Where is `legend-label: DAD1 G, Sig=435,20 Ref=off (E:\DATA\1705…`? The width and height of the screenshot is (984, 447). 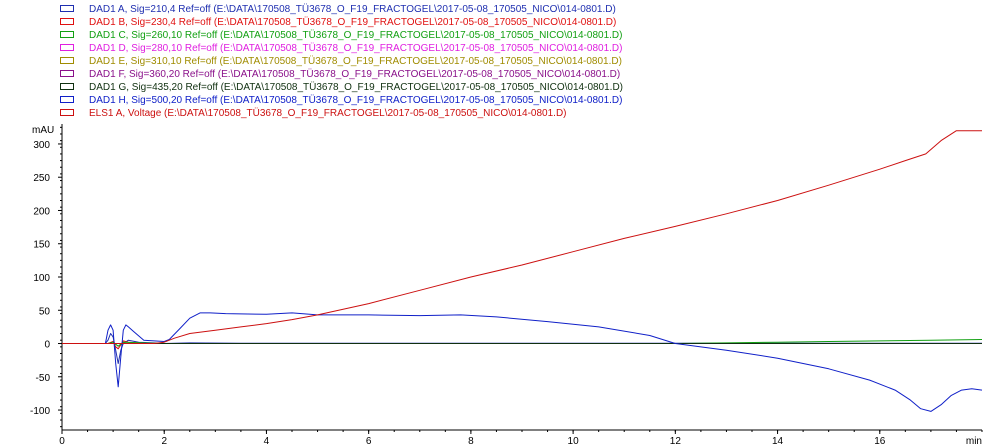
legend-label: DAD1 G, Sig=435,20 Ref=off (E:\DATA\1705… is located at coordinates (356, 87).